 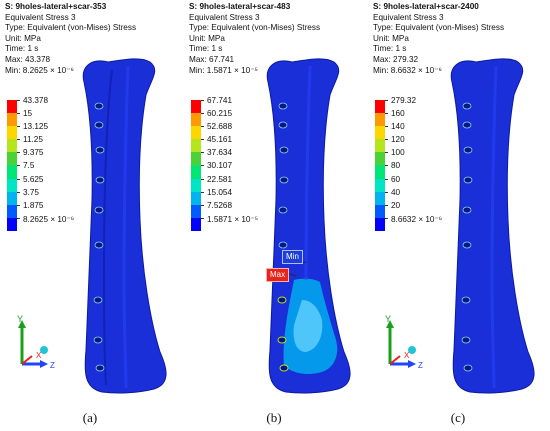 What do you see at coordinates (220, 166) in the screenshot?
I see `legend-label: 30.107` at bounding box center [220, 166].